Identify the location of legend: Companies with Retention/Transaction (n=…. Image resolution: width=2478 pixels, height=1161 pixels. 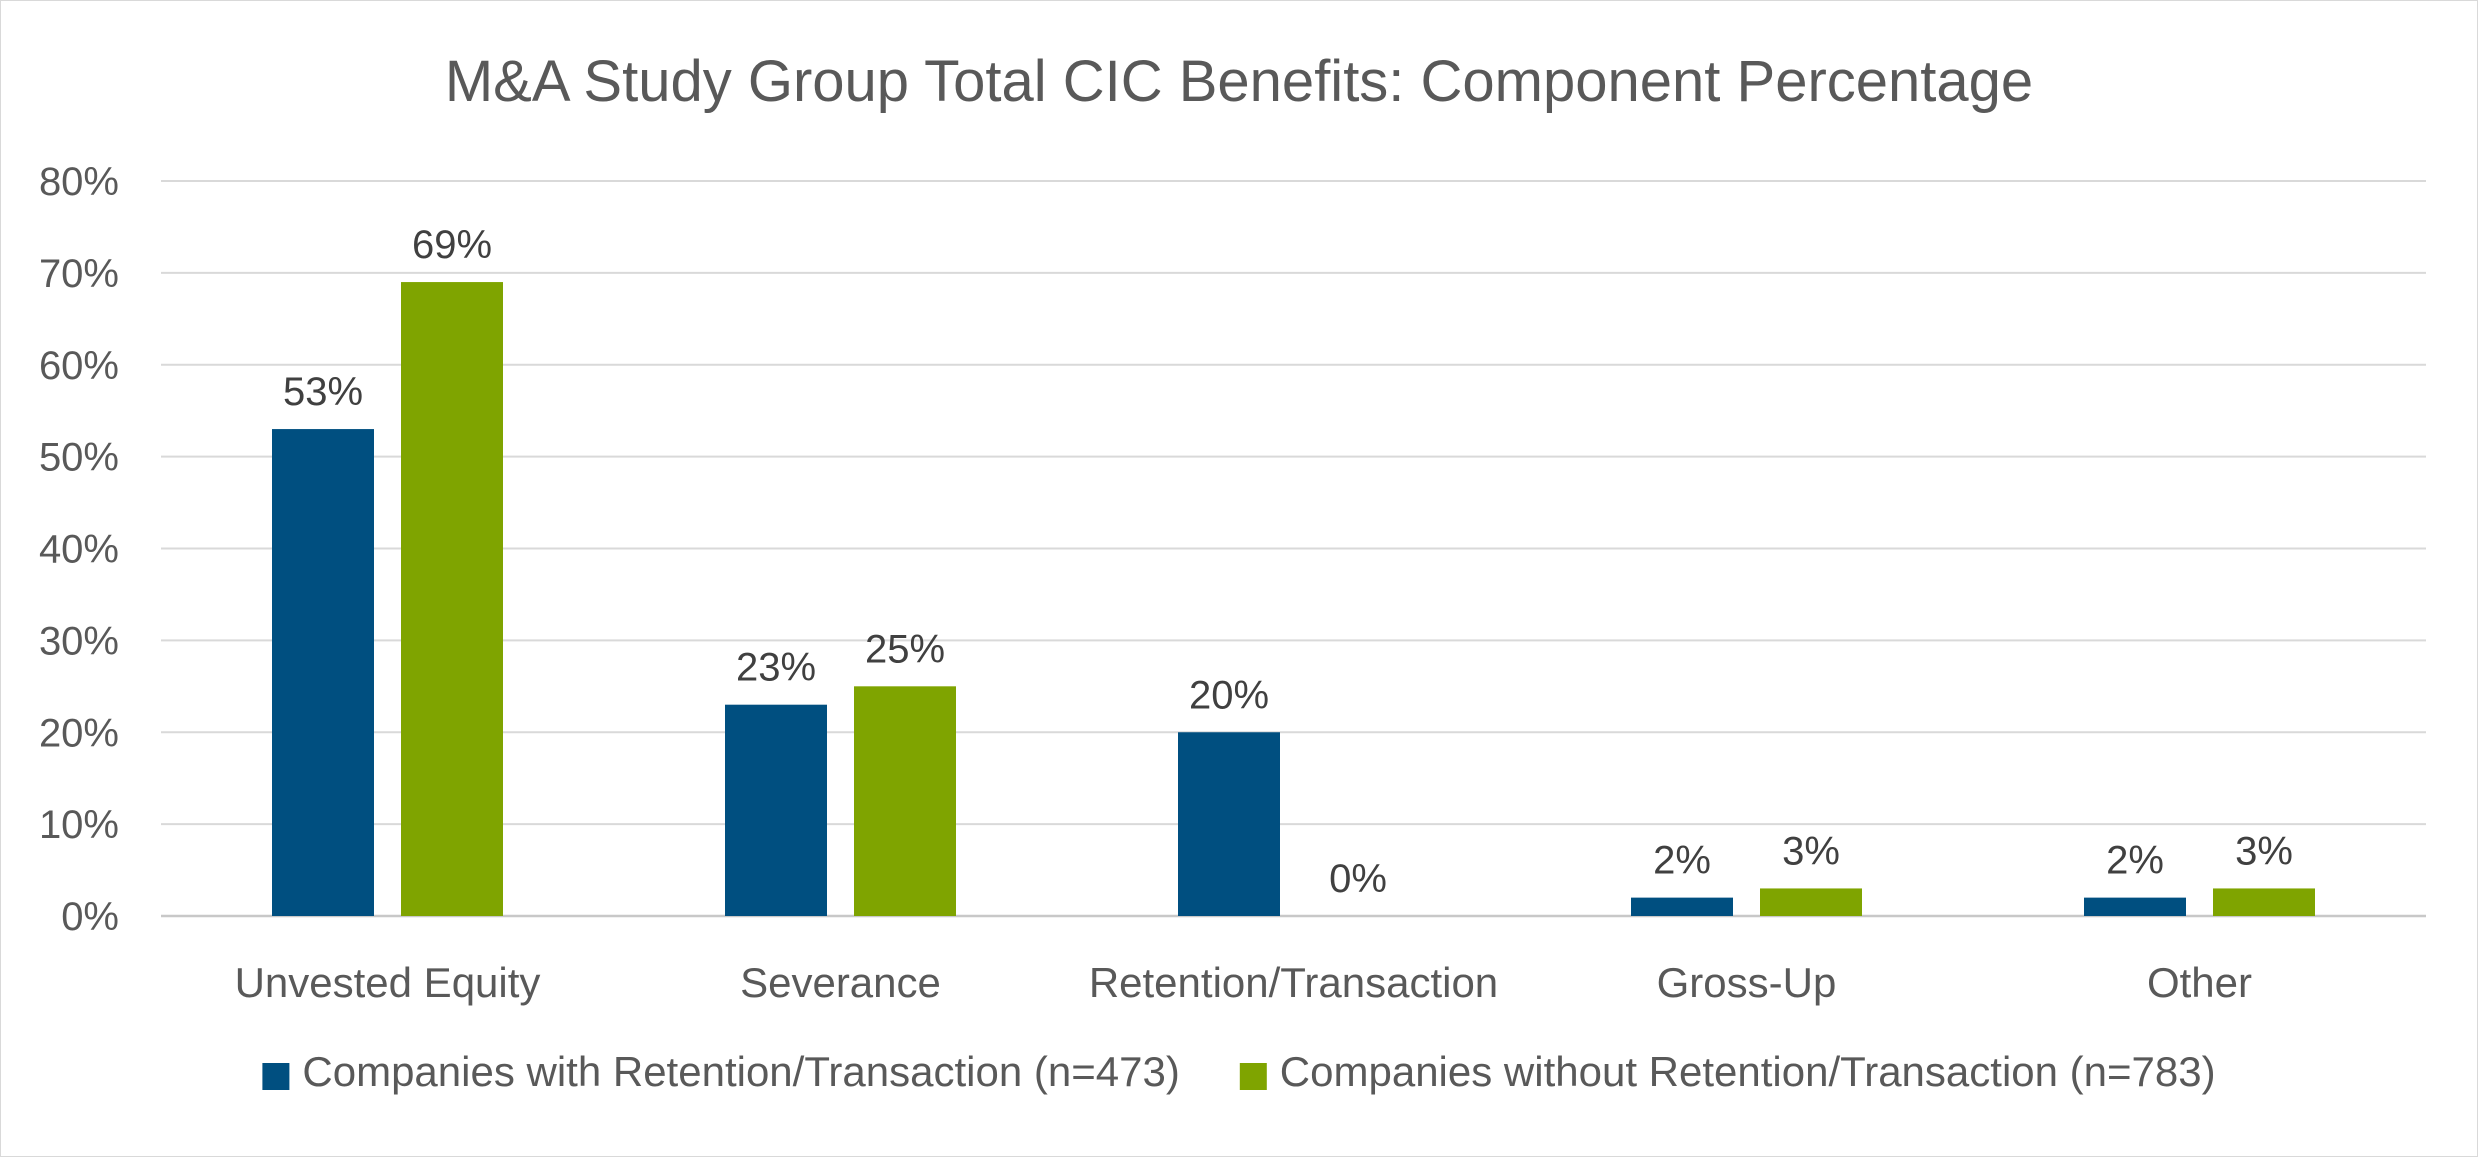
(1239, 1071).